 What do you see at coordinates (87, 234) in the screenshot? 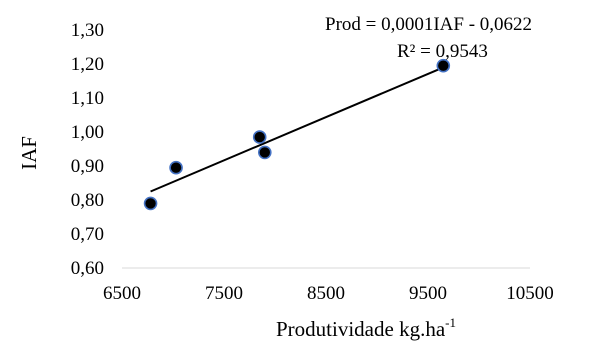
I see `y-tick-label: 0,70` at bounding box center [87, 234].